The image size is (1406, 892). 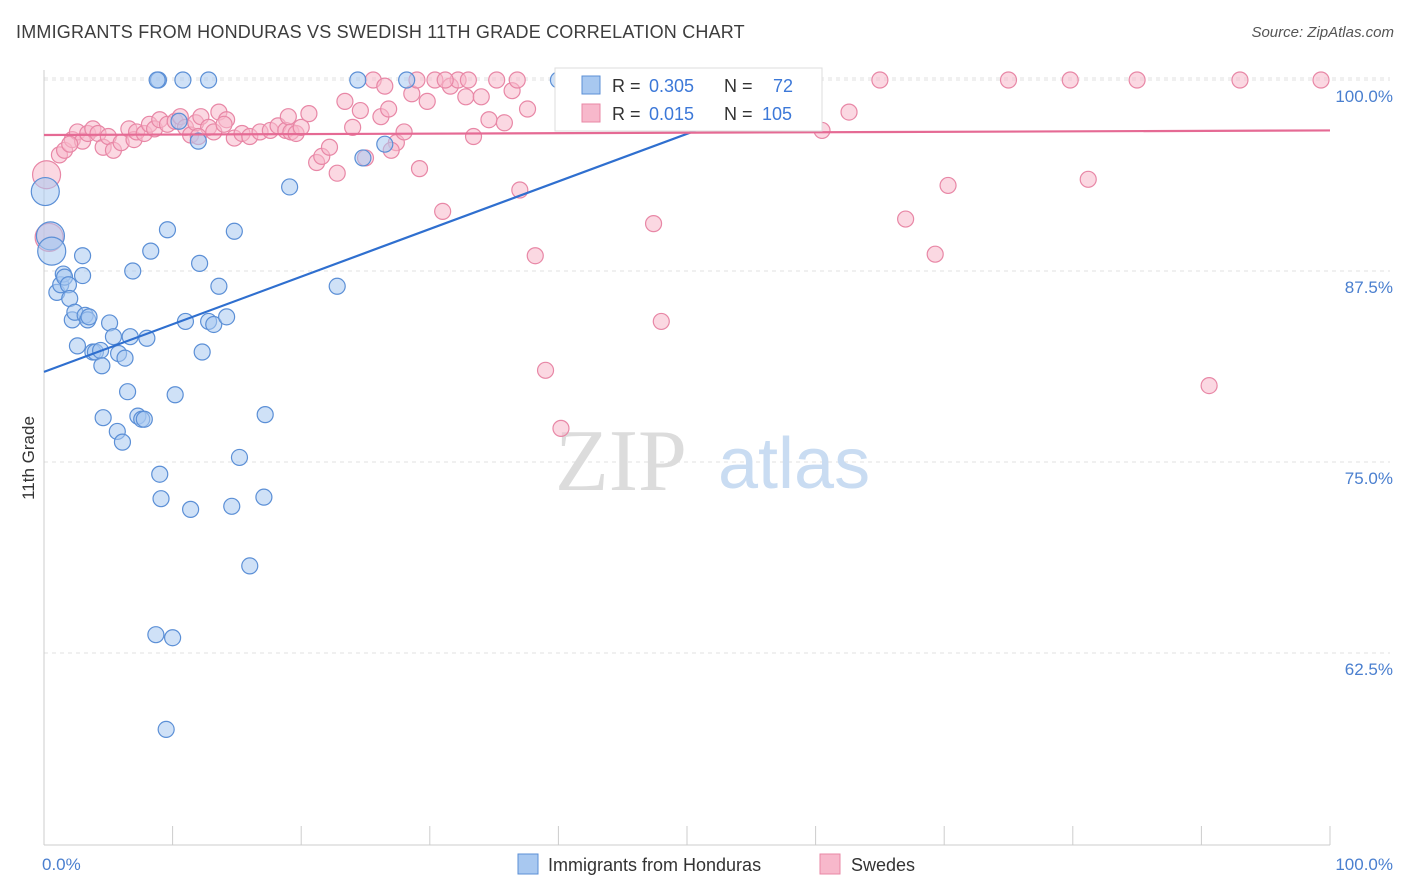 What do you see at coordinates (626, 114) in the screenshot?
I see `legend-r-label-swedes: R =` at bounding box center [626, 114].